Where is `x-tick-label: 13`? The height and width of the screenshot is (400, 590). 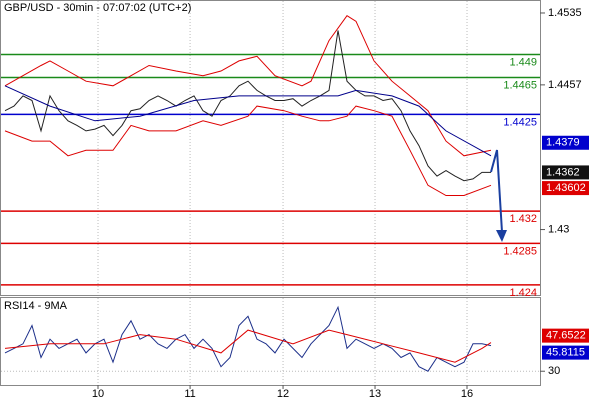
x-tick-label: 13 is located at coordinates (375, 394).